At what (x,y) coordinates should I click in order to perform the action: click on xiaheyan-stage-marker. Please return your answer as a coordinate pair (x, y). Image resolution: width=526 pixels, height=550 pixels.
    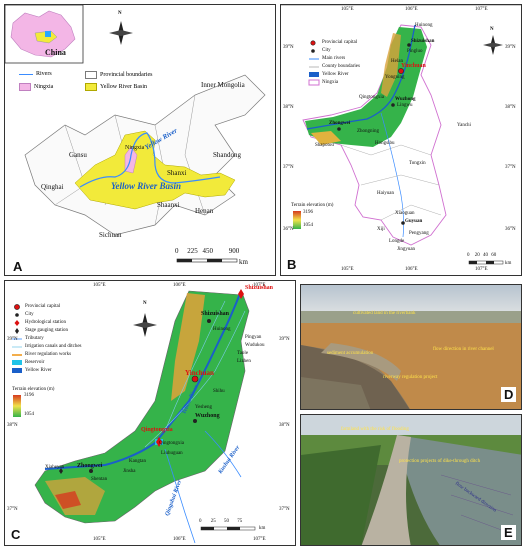
    Looking at the image, I should click on (61, 471).